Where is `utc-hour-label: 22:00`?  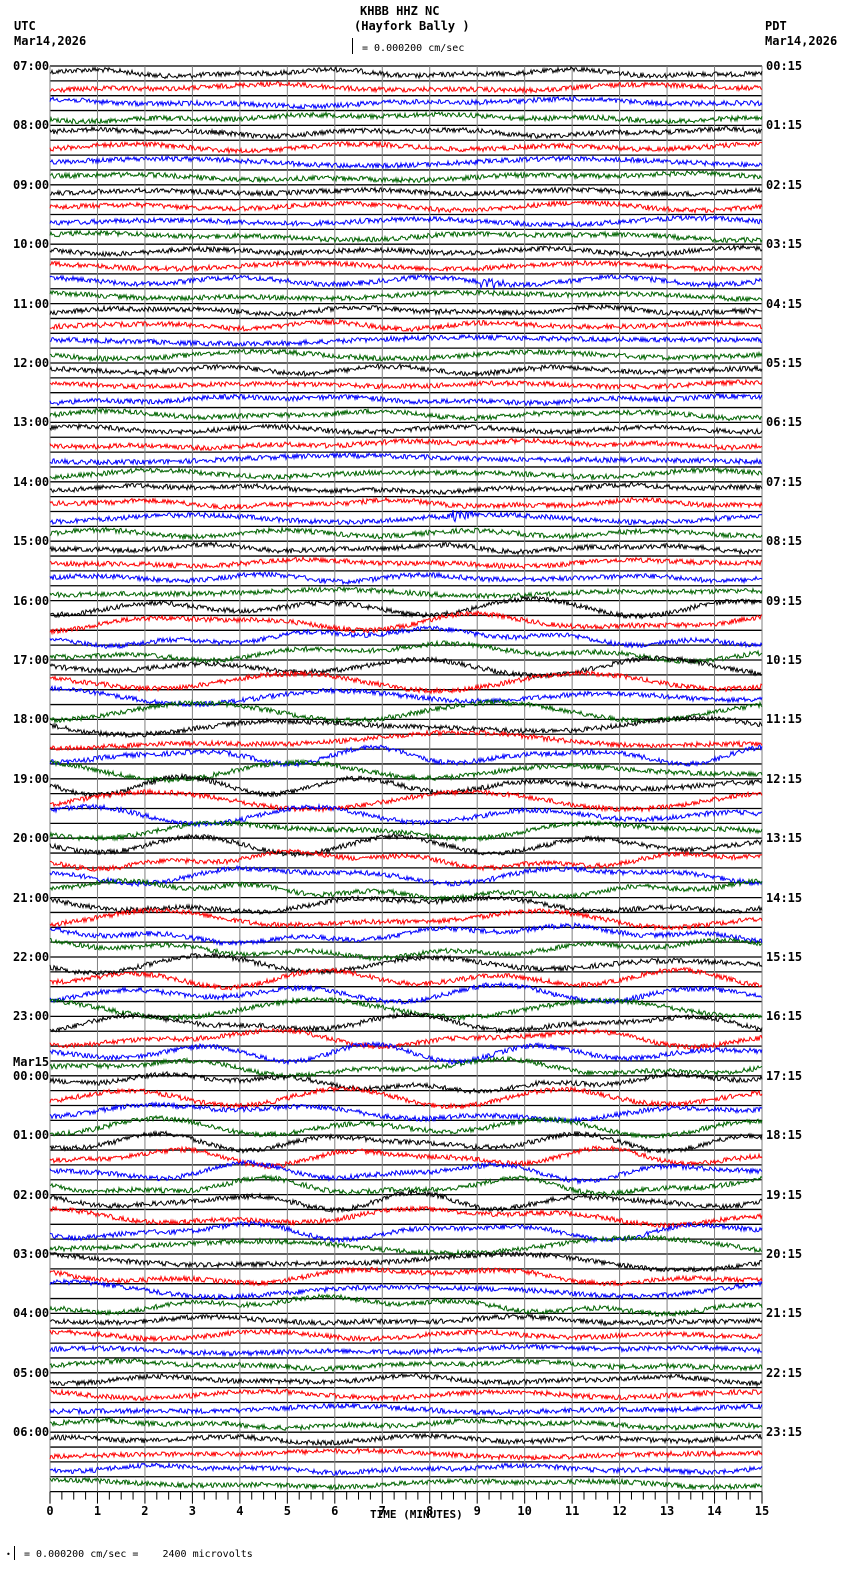
utc-hour-label: 22:00 is located at coordinates (31, 957).